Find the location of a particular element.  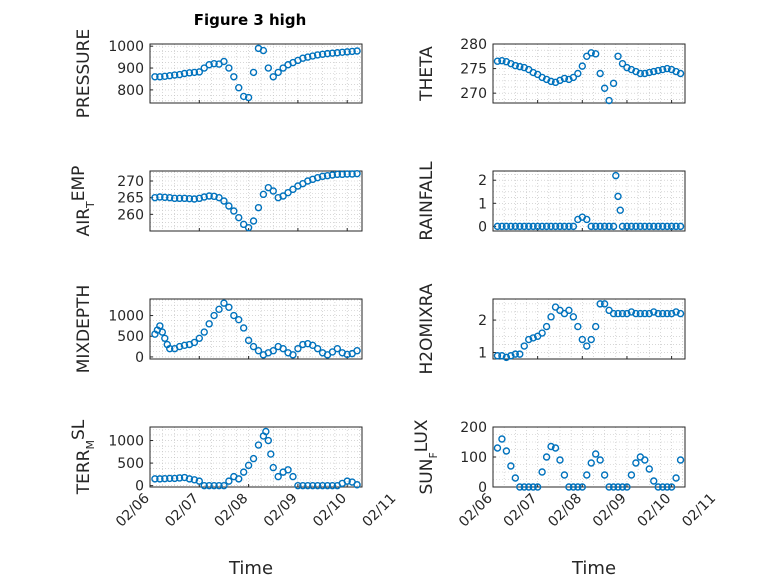

x-tick-label: 02/07 is located at coordinates (182, 511).